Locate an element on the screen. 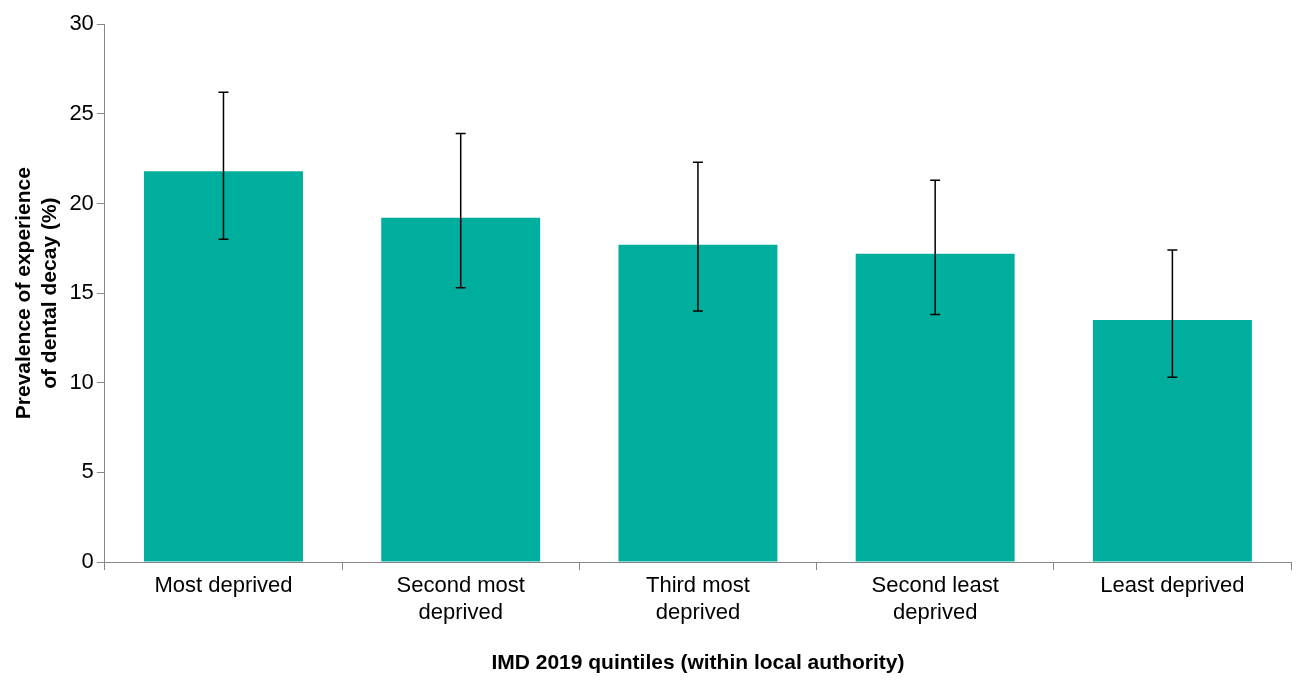 This screenshot has height=688, width=1309. y-tick-label: 0 is located at coordinates (87, 561).